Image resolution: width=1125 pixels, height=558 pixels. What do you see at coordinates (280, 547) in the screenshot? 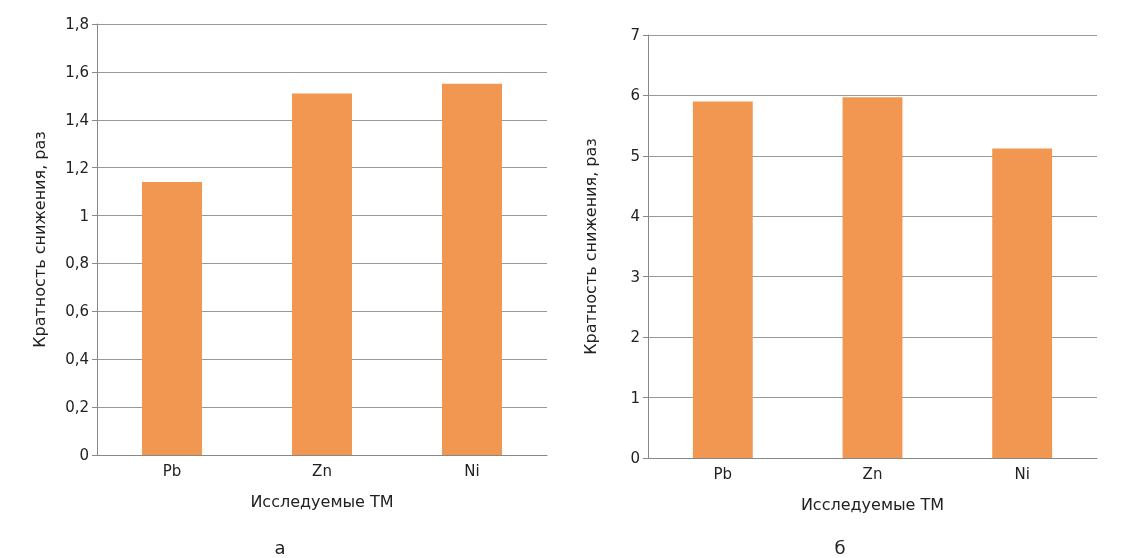
I see `text: а` at bounding box center [280, 547].